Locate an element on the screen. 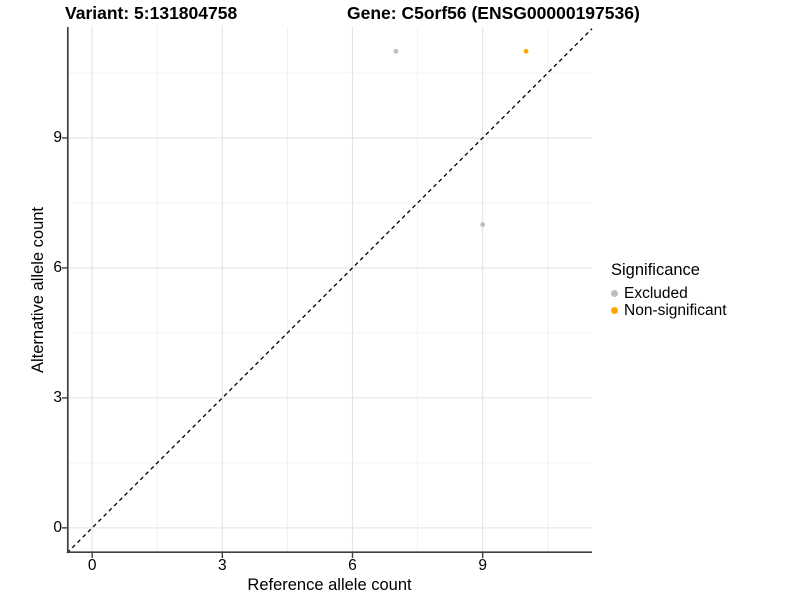 Image resolution: width=800 pixels, height=600 pixels. variant-title: Variant: 5:131804758 is located at coordinates (151, 13).